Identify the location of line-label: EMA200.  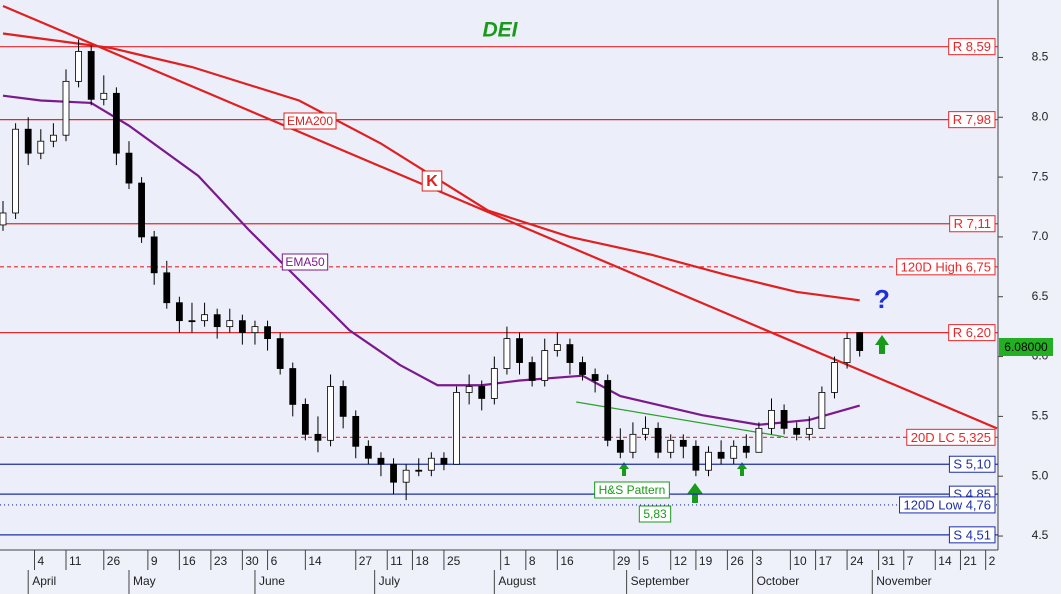
(310, 121).